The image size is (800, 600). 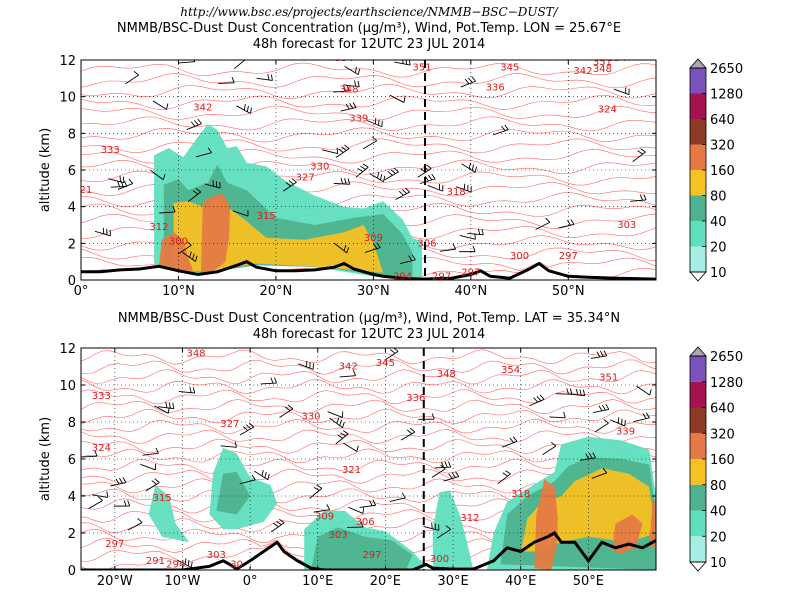 I want to click on bottom-contour-label: 342, so click(x=348, y=367).